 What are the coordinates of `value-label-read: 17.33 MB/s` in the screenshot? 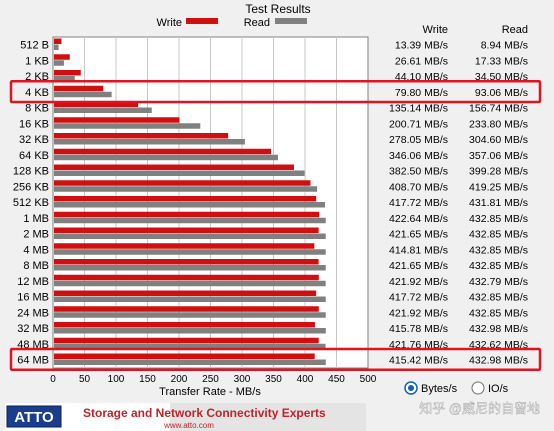 It's located at (501, 61).